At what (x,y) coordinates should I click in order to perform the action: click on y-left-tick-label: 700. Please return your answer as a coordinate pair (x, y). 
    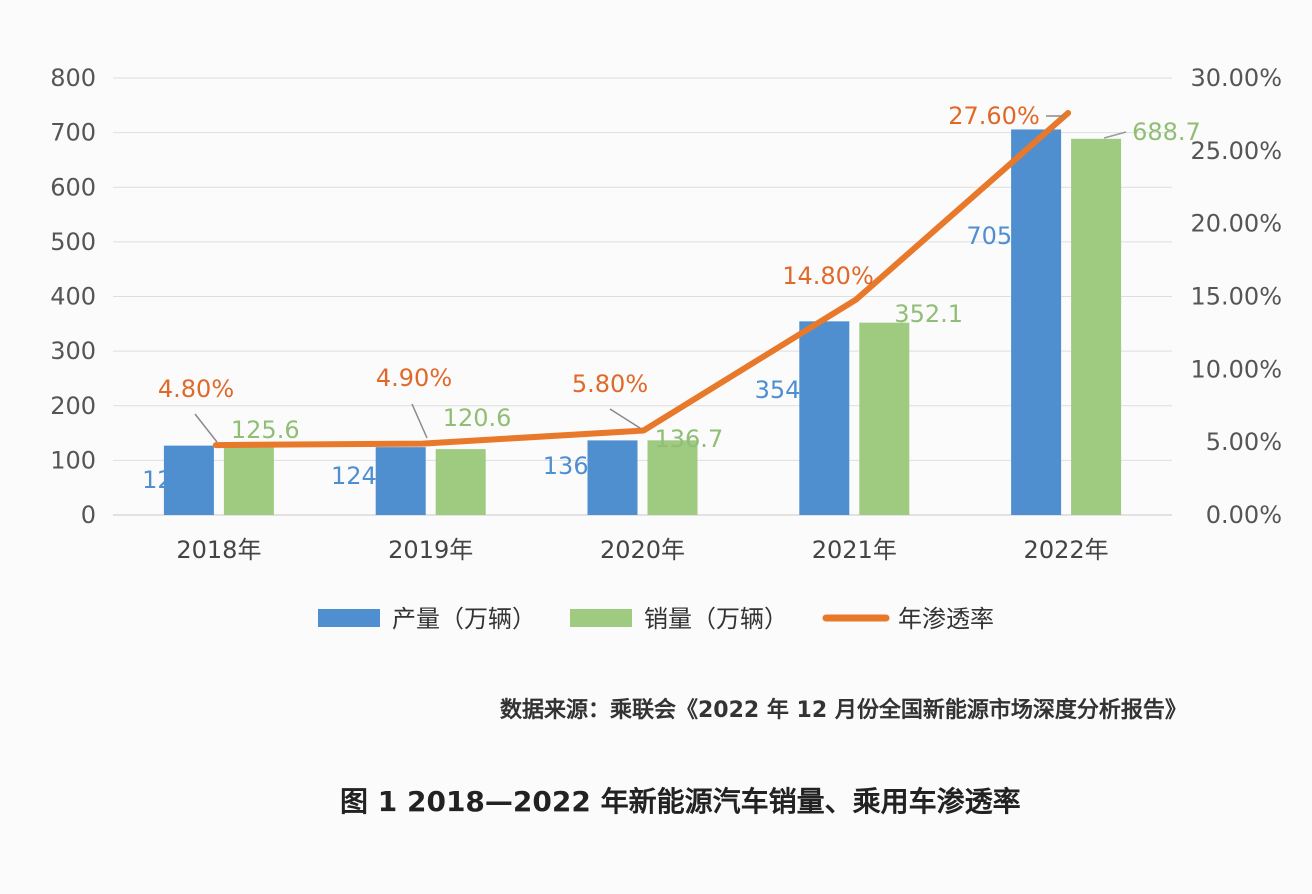
    Looking at the image, I should click on (73, 133).